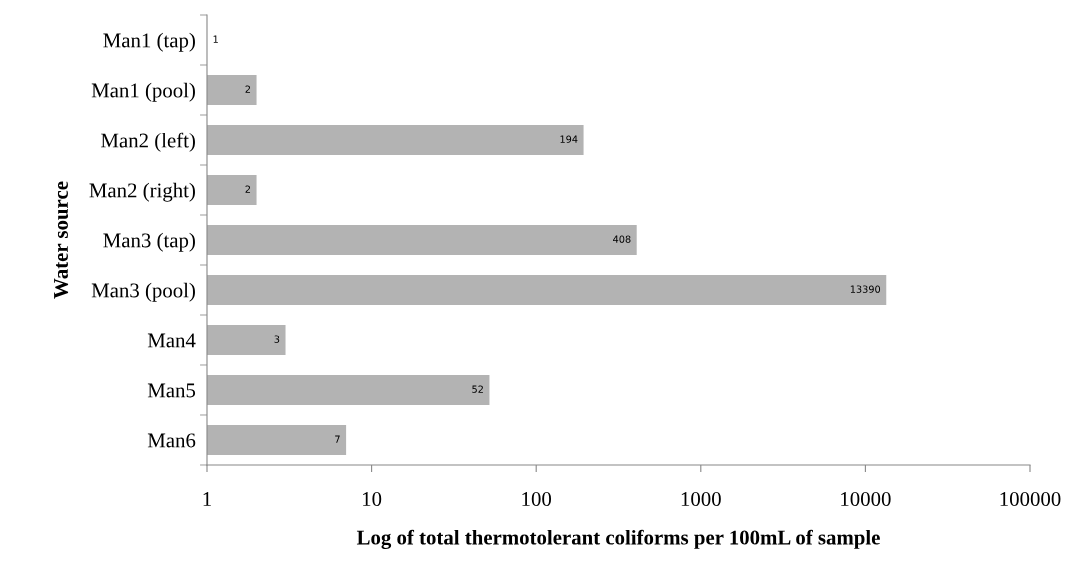 Image resolution: width=1075 pixels, height=562 pixels. What do you see at coordinates (215, 39) in the screenshot?
I see `data-label: 1` at bounding box center [215, 39].